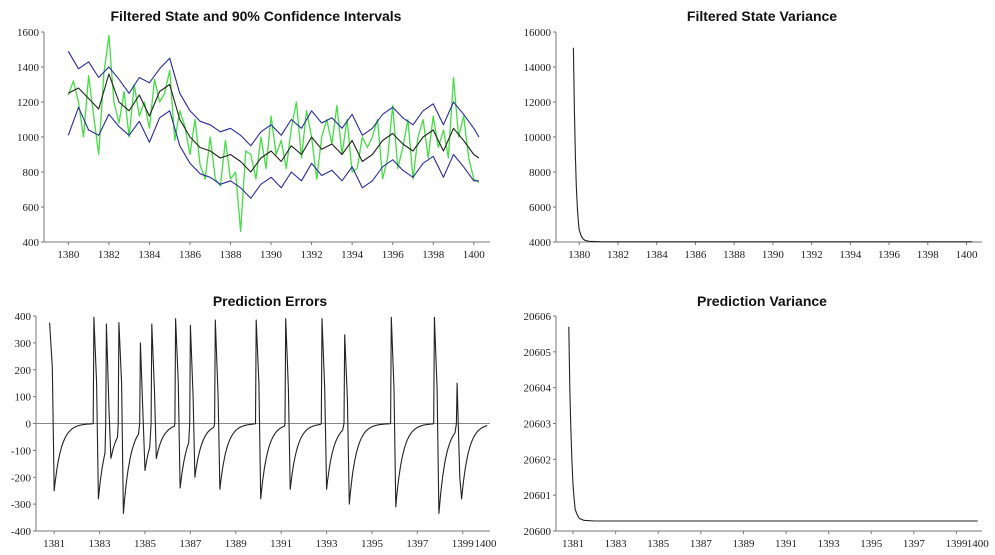 The height and width of the screenshot is (555, 995). What do you see at coordinates (538, 353) in the screenshot?
I see `y-tick-label: 20605` at bounding box center [538, 353].